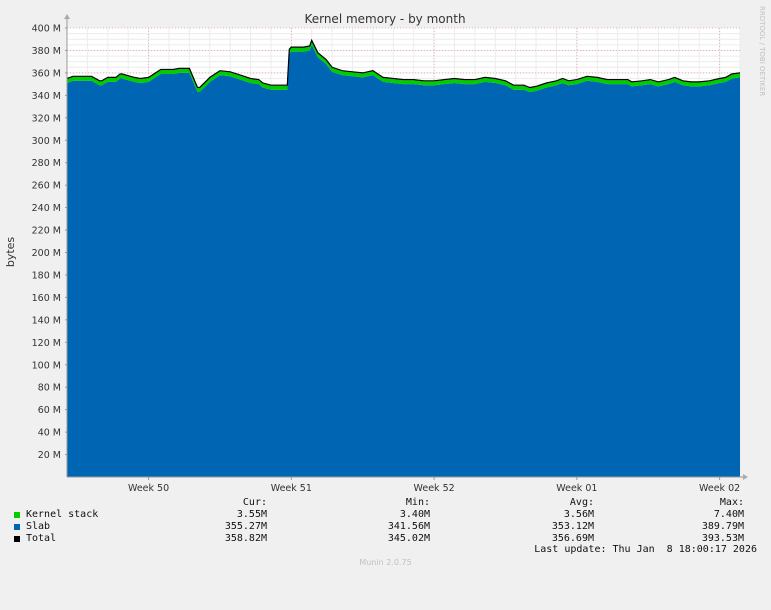 This screenshot has height=610, width=771. I want to click on legend-cur: 3.55M, so click(251, 514).